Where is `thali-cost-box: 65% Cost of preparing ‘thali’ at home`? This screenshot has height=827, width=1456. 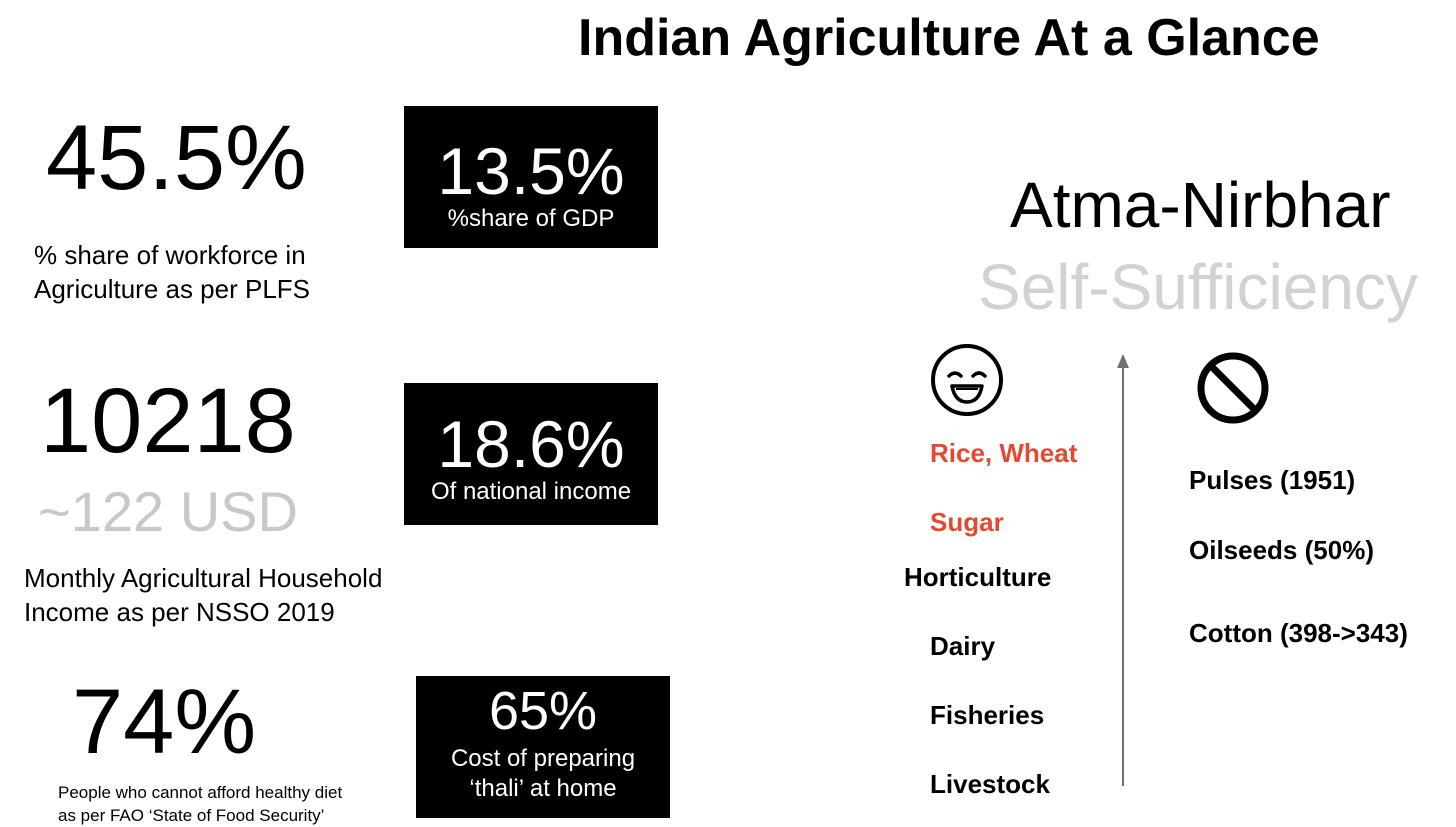 thali-cost-box: 65% Cost of preparing ‘thali’ at home is located at coordinates (543, 747).